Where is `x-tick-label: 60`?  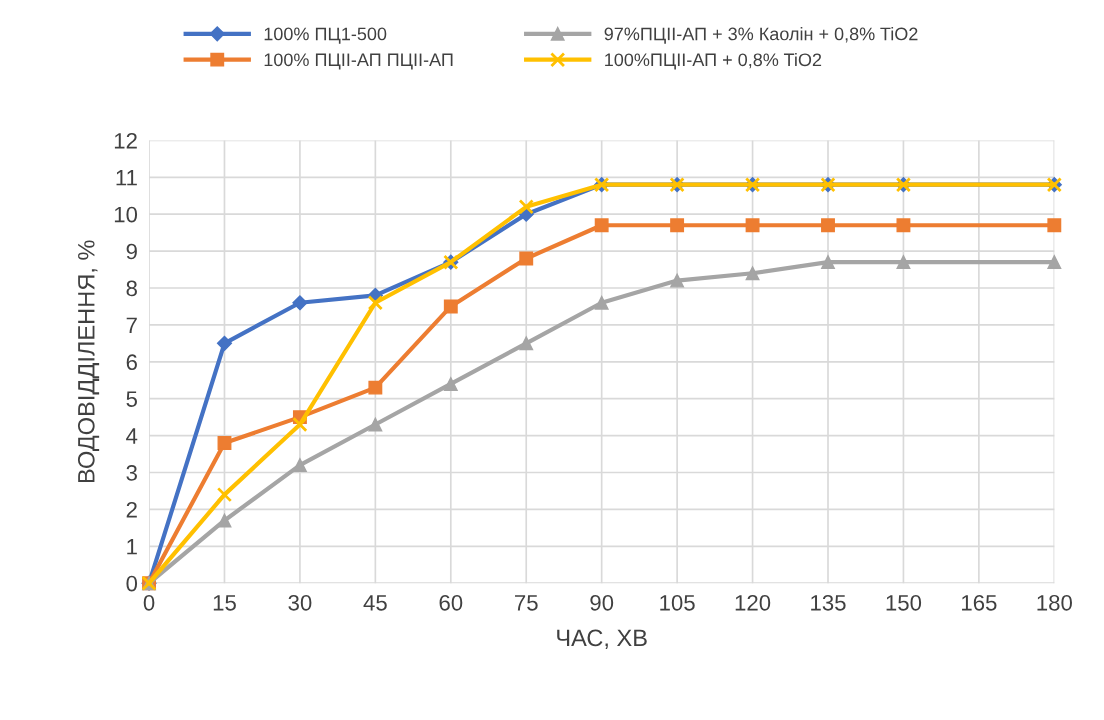
x-tick-label: 60 is located at coordinates (451, 602).